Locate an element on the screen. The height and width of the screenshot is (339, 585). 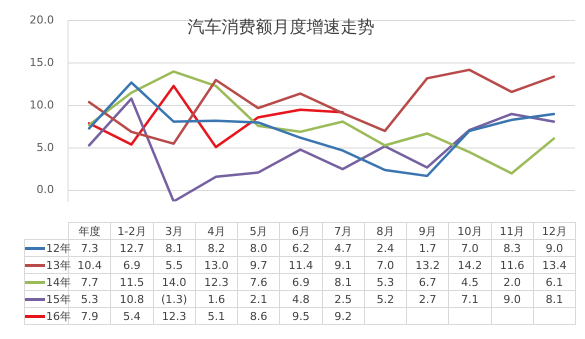
data-label: 8.3 is located at coordinates (512, 248).